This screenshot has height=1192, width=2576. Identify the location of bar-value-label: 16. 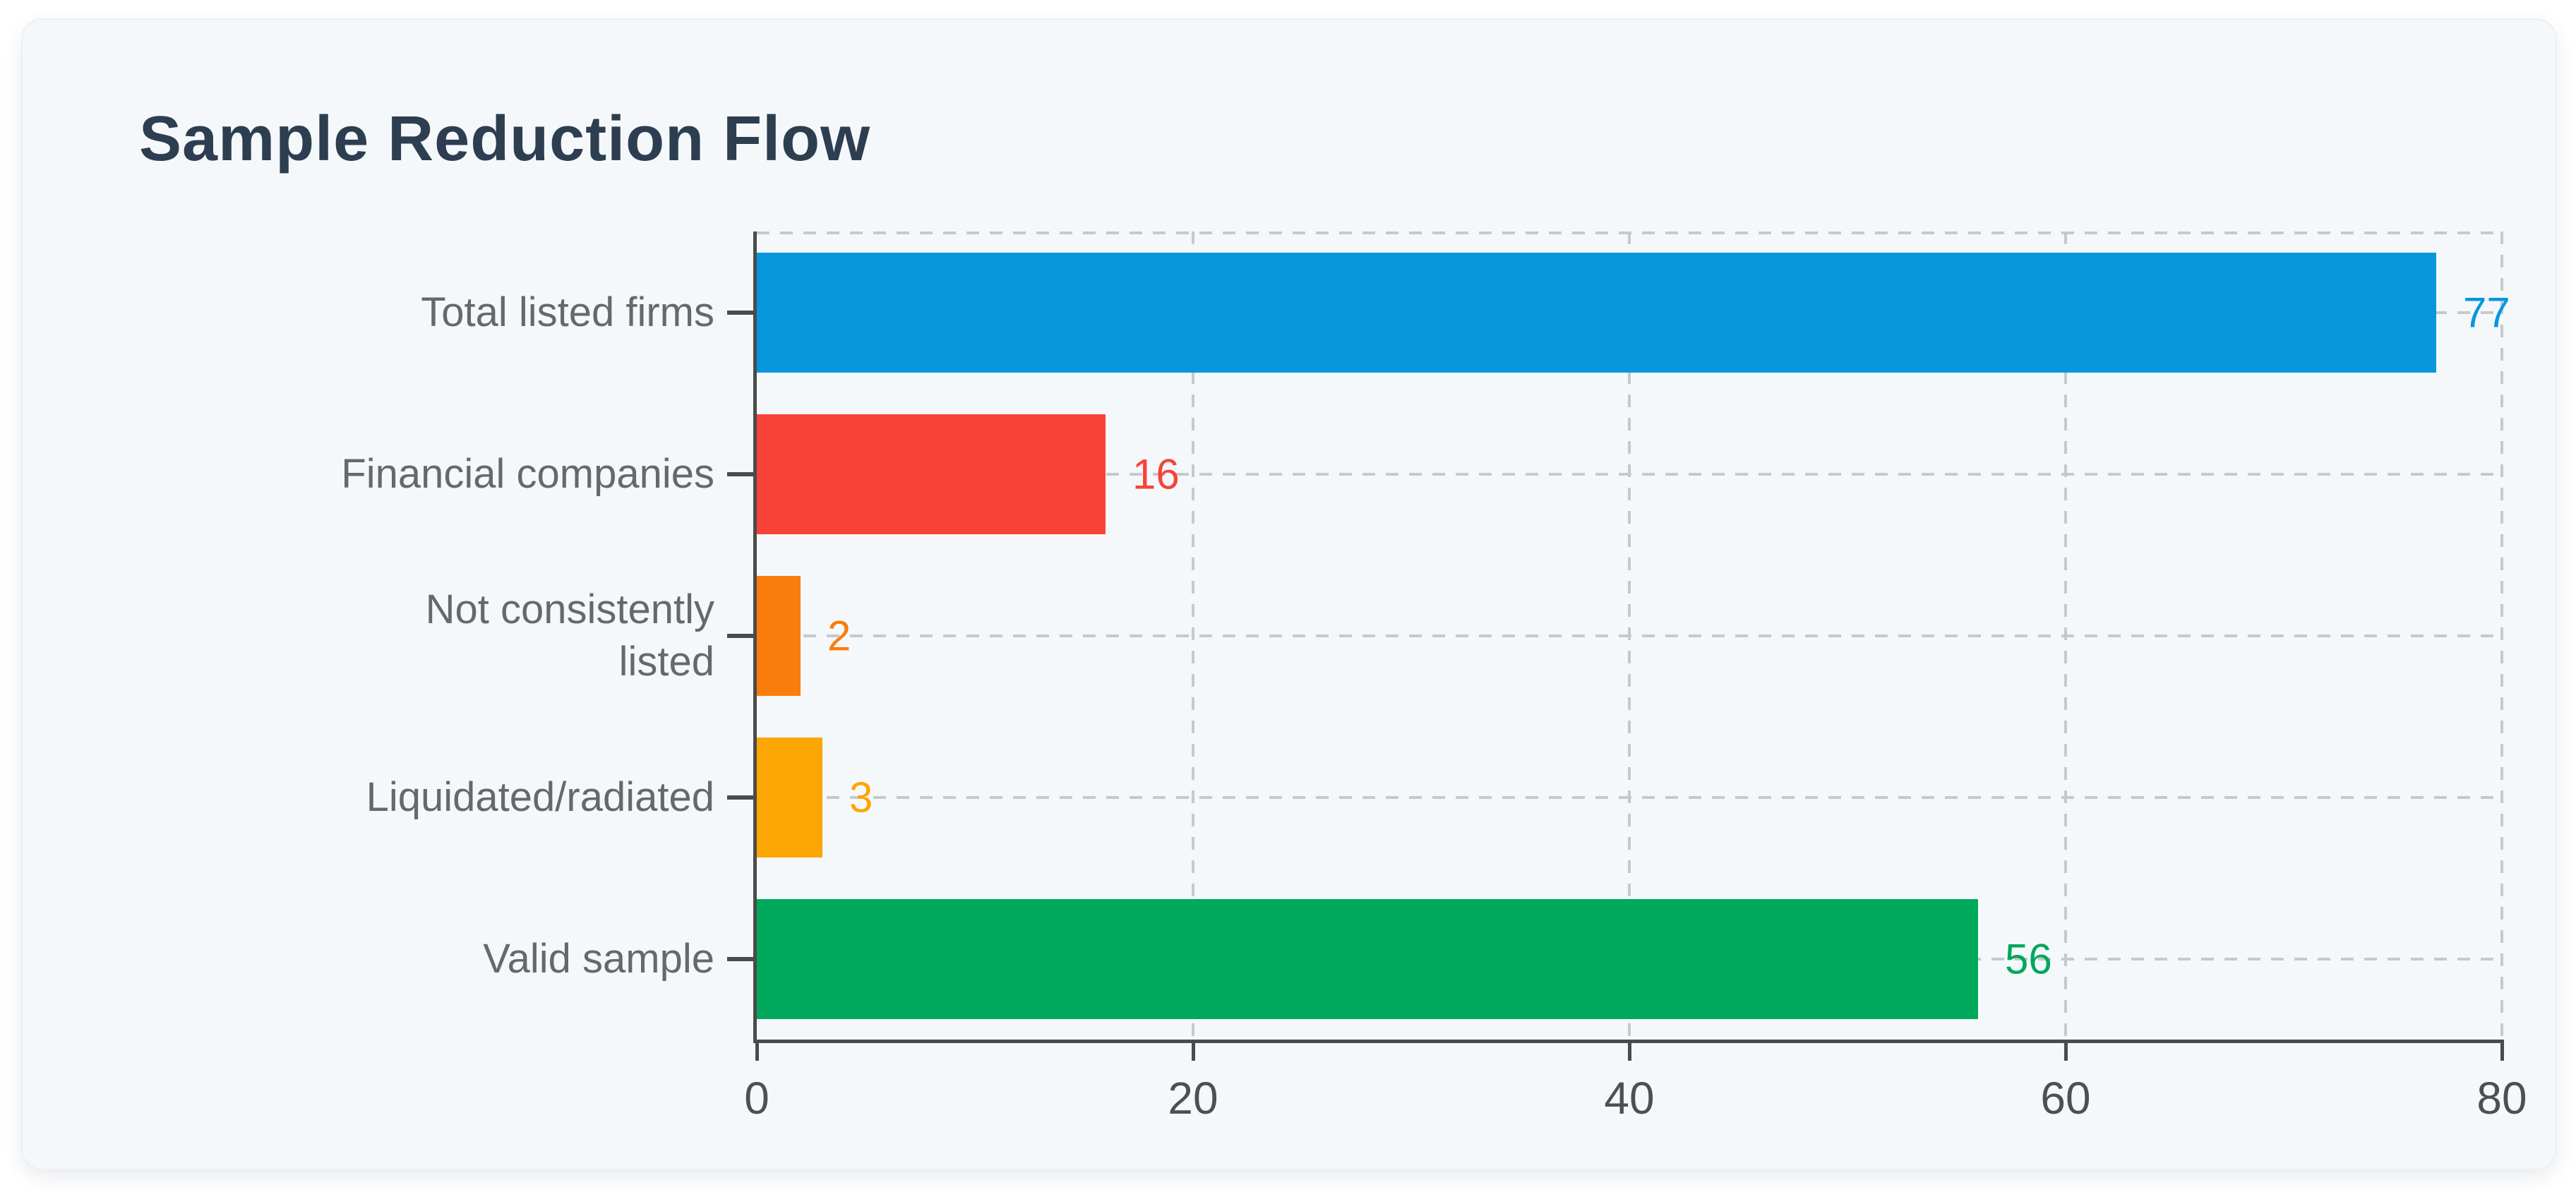
(1156, 474).